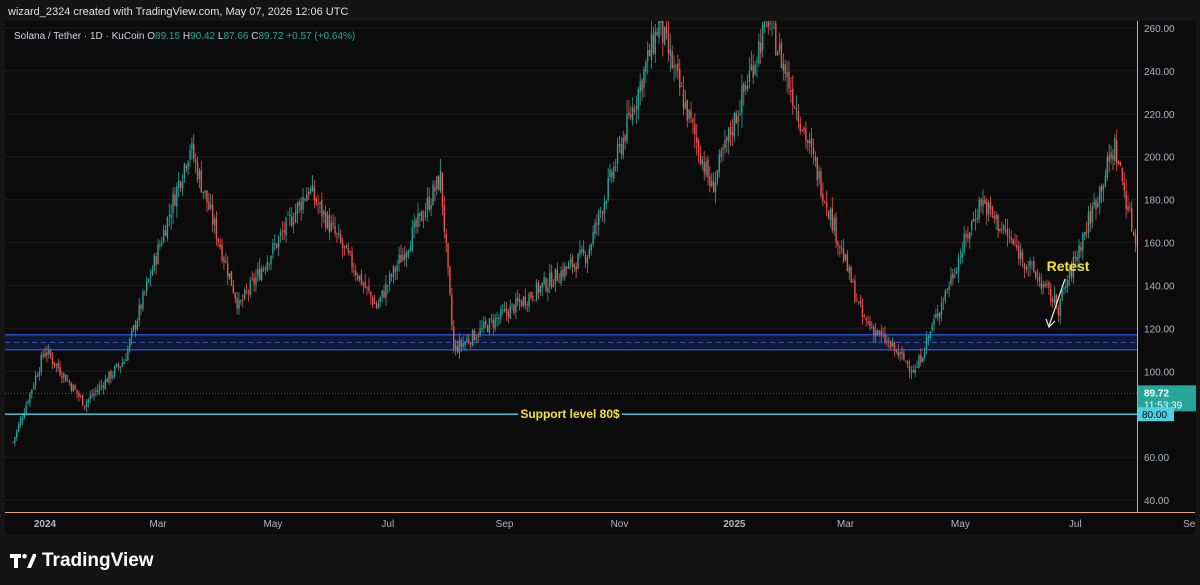 This screenshot has height=585, width=1200. Describe the element at coordinates (23, 560) in the screenshot. I see `tradingview-logo-icon` at that location.